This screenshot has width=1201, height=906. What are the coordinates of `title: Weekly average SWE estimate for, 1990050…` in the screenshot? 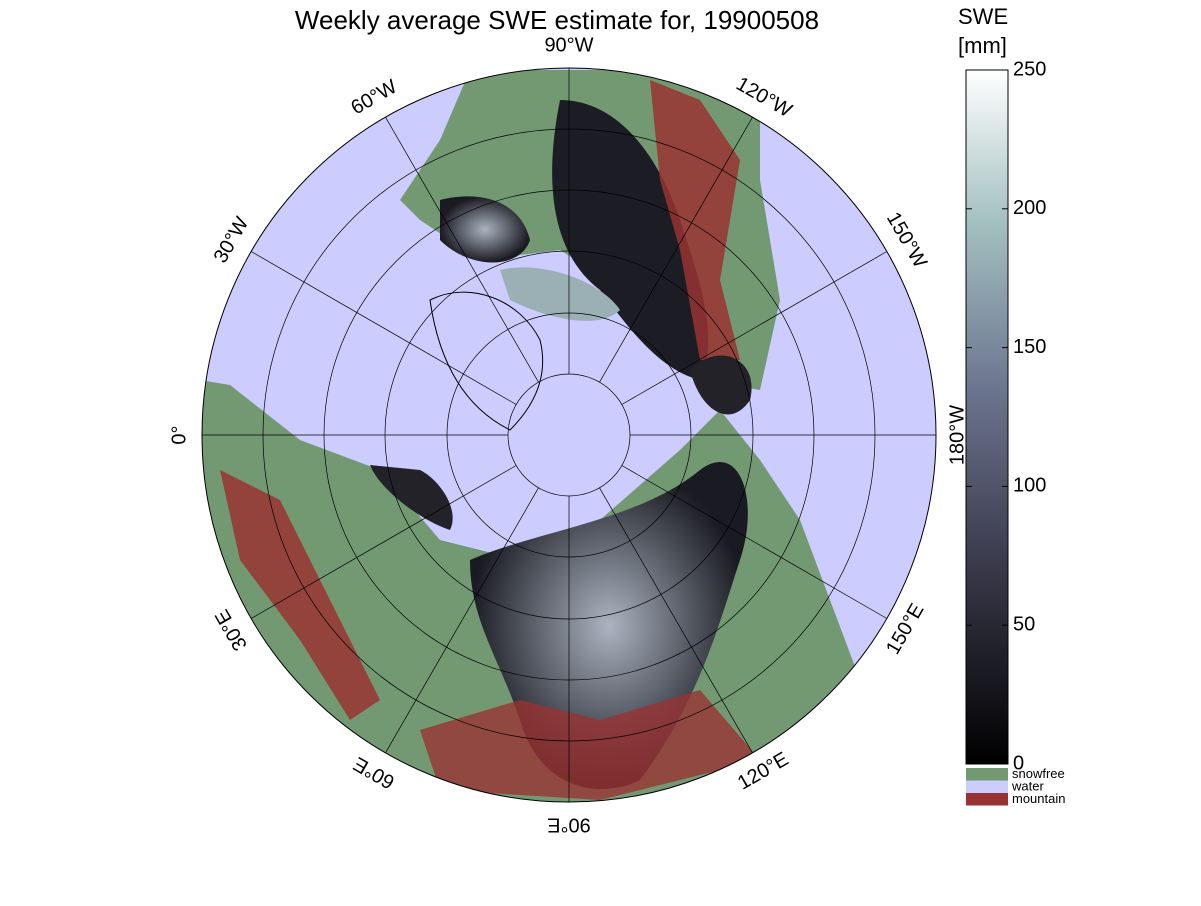 It's located at (557, 20).